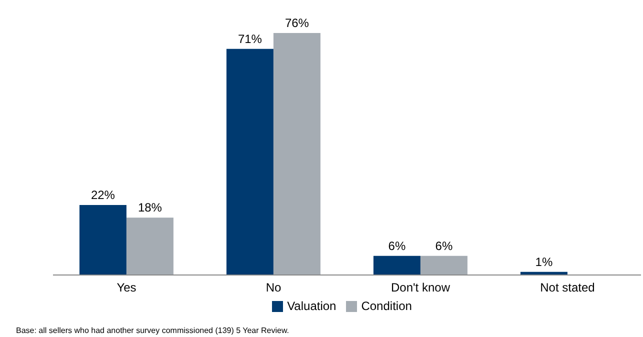 The height and width of the screenshot is (337, 643). Describe the element at coordinates (250, 39) in the screenshot. I see `data-label: 71%` at that location.